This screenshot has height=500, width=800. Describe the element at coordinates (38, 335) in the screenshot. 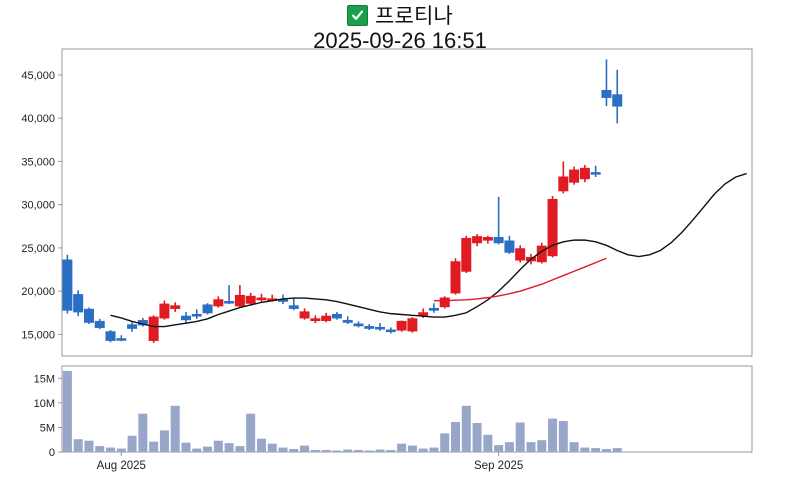

I see `price-tick-label: 15,000` at that location.